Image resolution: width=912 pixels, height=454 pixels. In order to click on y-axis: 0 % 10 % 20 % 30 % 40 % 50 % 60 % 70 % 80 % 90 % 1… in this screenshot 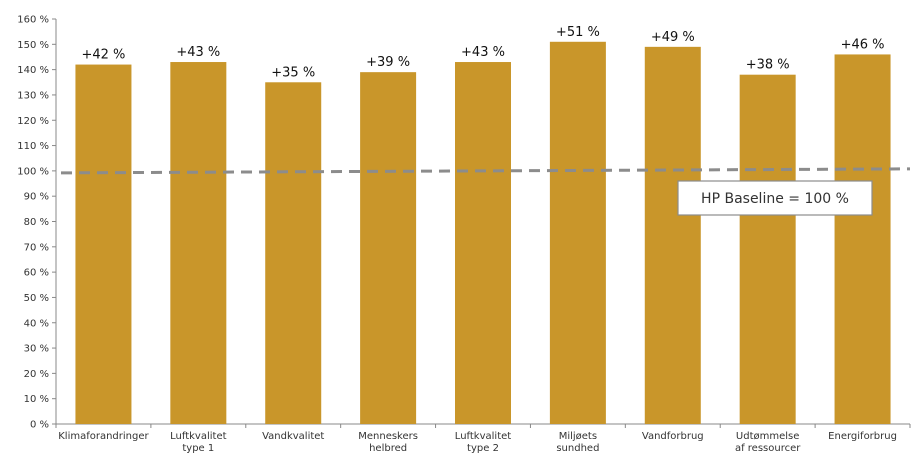, I will do `click(37, 223)`.